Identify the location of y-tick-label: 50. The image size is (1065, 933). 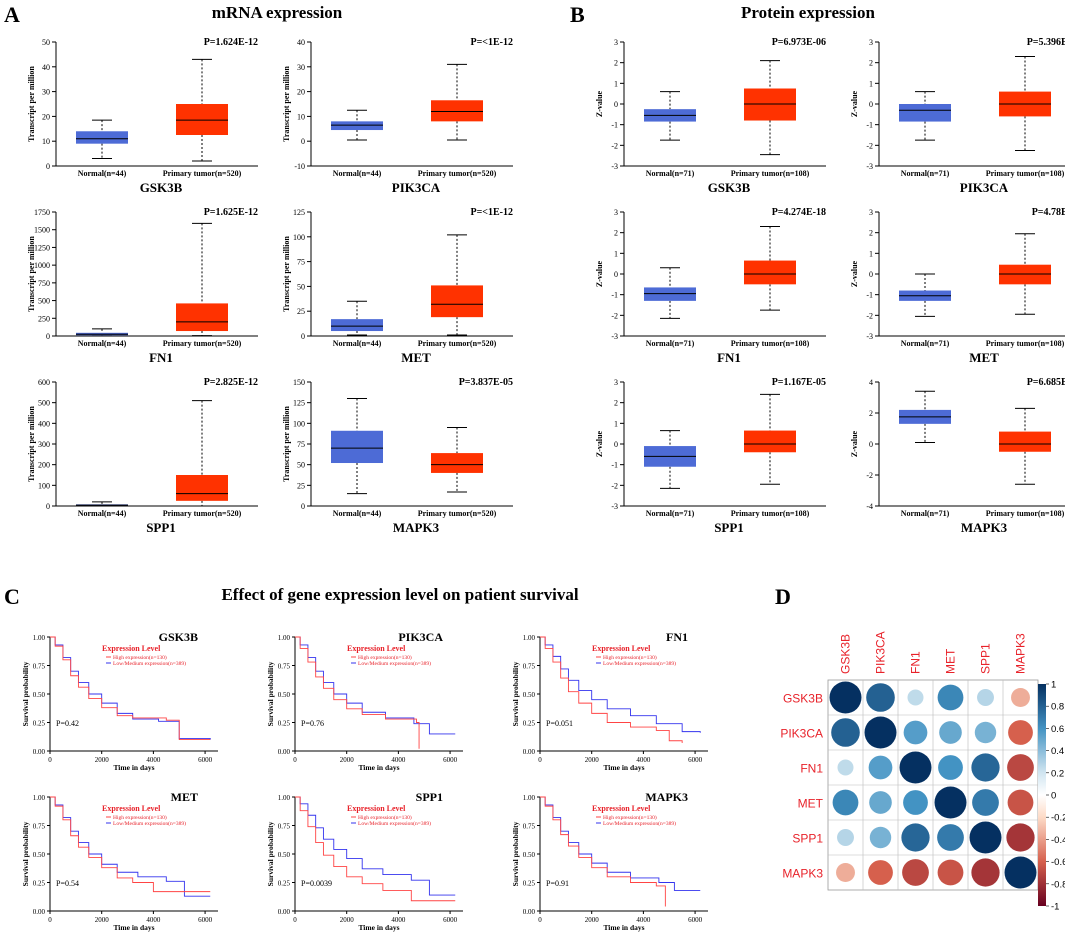
(301, 286).